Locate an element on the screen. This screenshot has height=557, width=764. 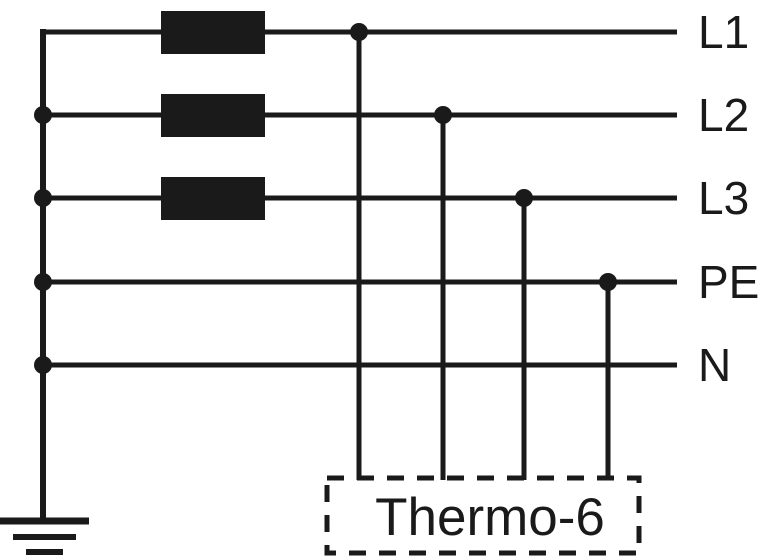
rail-labels: L1 L2 L3 PE N is located at coordinates (728, 198).